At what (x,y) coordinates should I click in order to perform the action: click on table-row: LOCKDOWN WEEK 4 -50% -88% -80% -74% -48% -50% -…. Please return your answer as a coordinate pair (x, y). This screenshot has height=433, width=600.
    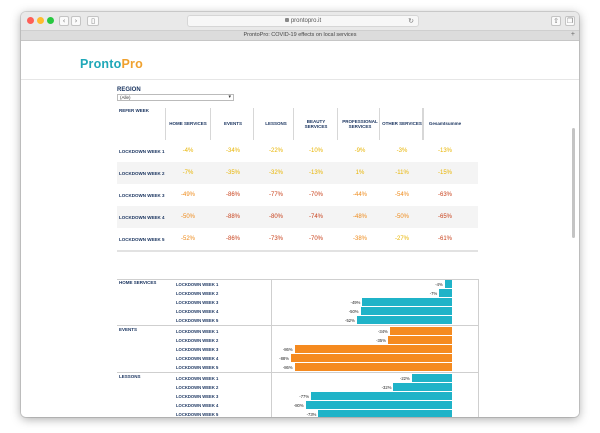
    Looking at the image, I should click on (297, 217).